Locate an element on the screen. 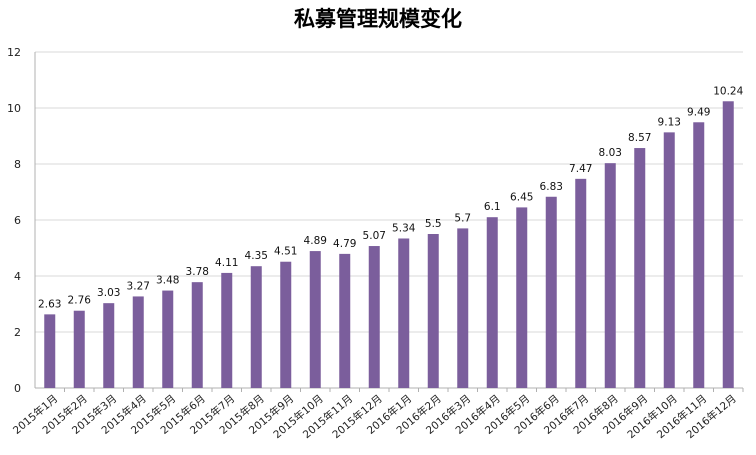 This screenshot has width=756, height=455. chart-title: 私募管理规模变化 is located at coordinates (378, 18).